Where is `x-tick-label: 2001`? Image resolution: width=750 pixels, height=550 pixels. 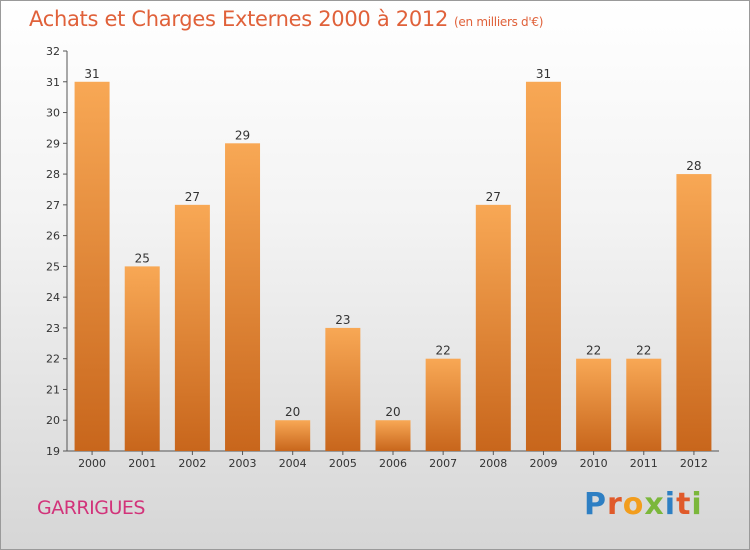
x-tick-label: 2001 is located at coordinates (142, 463).